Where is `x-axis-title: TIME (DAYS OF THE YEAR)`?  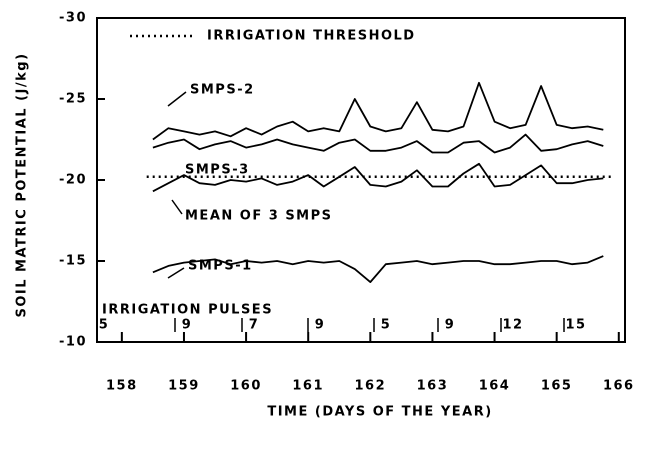 x-axis-title: TIME (DAYS OF THE YEAR) is located at coordinates (379, 412).